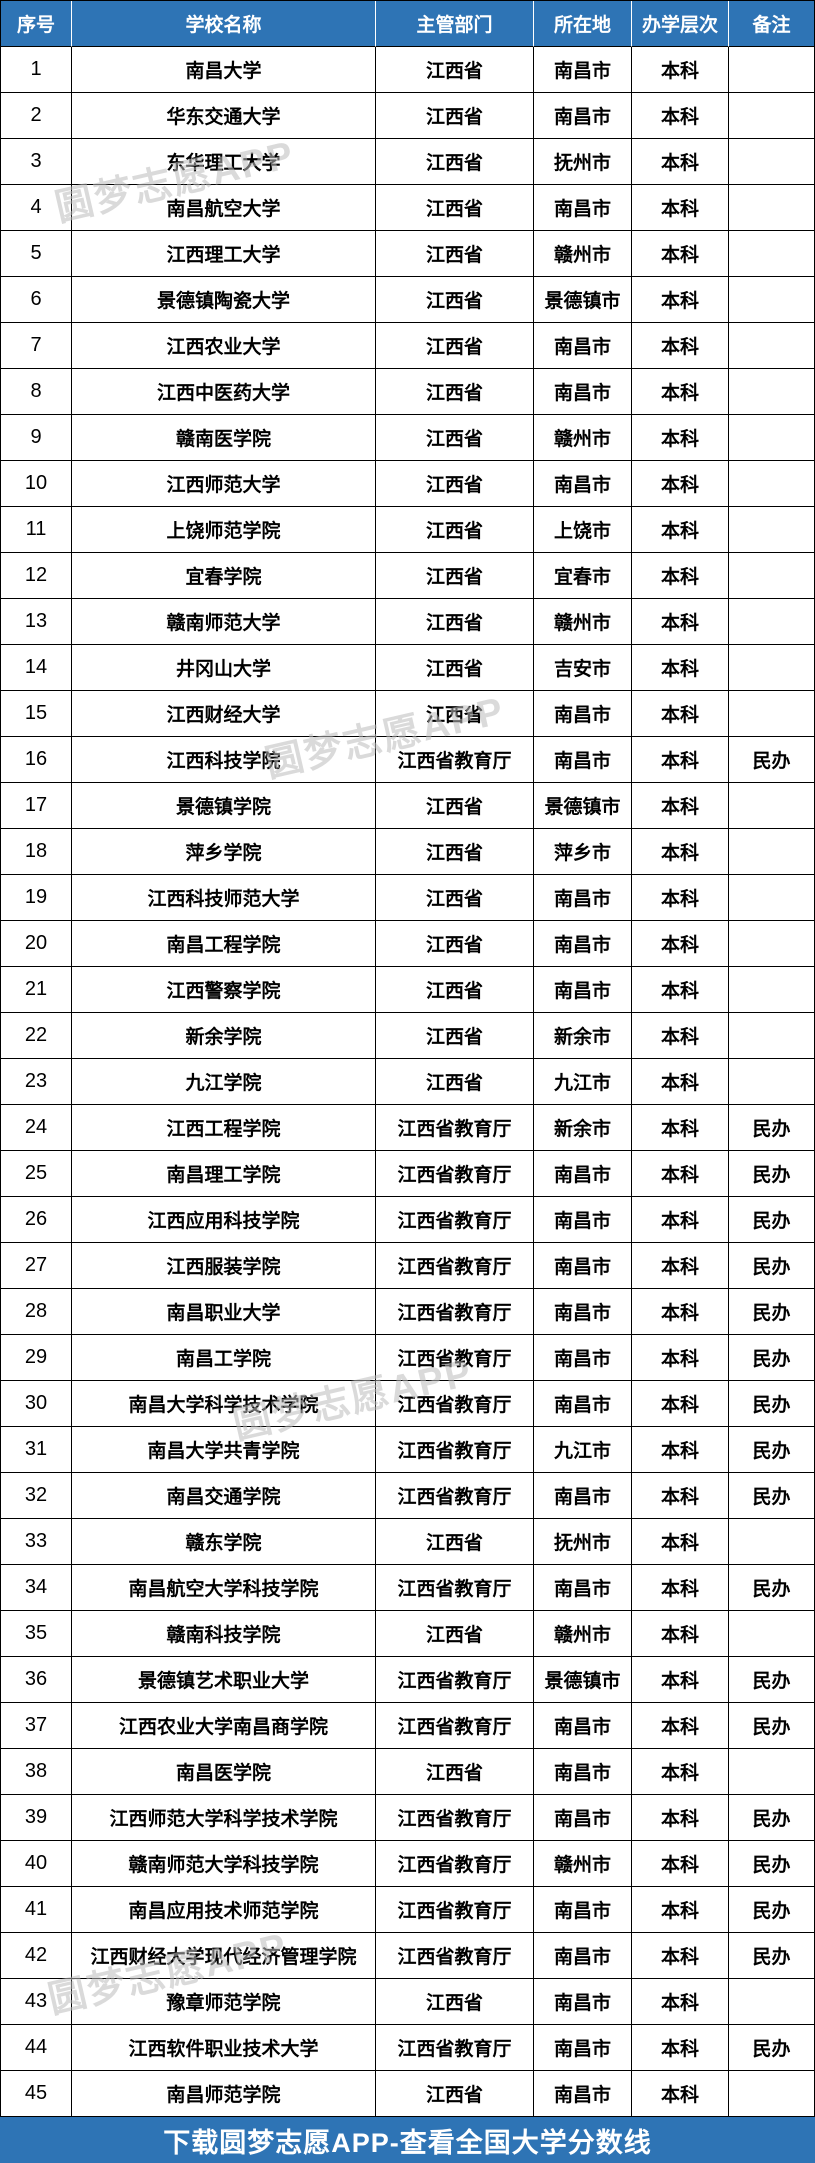 The width and height of the screenshot is (815, 2163). What do you see at coordinates (224, 70) in the screenshot?
I see `cell-name: 南昌大学` at bounding box center [224, 70].